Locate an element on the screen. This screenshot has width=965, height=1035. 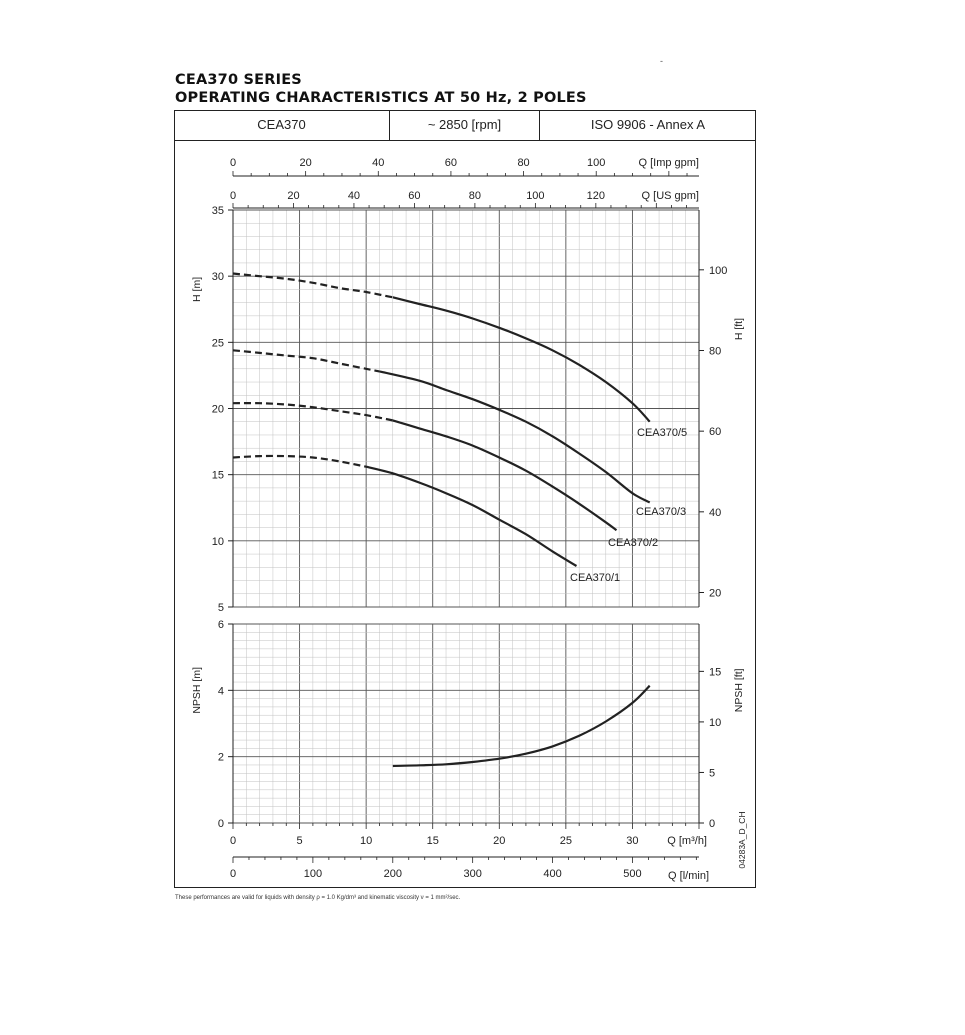
head-ylabel: H [m] is located at coordinates (197, 289).